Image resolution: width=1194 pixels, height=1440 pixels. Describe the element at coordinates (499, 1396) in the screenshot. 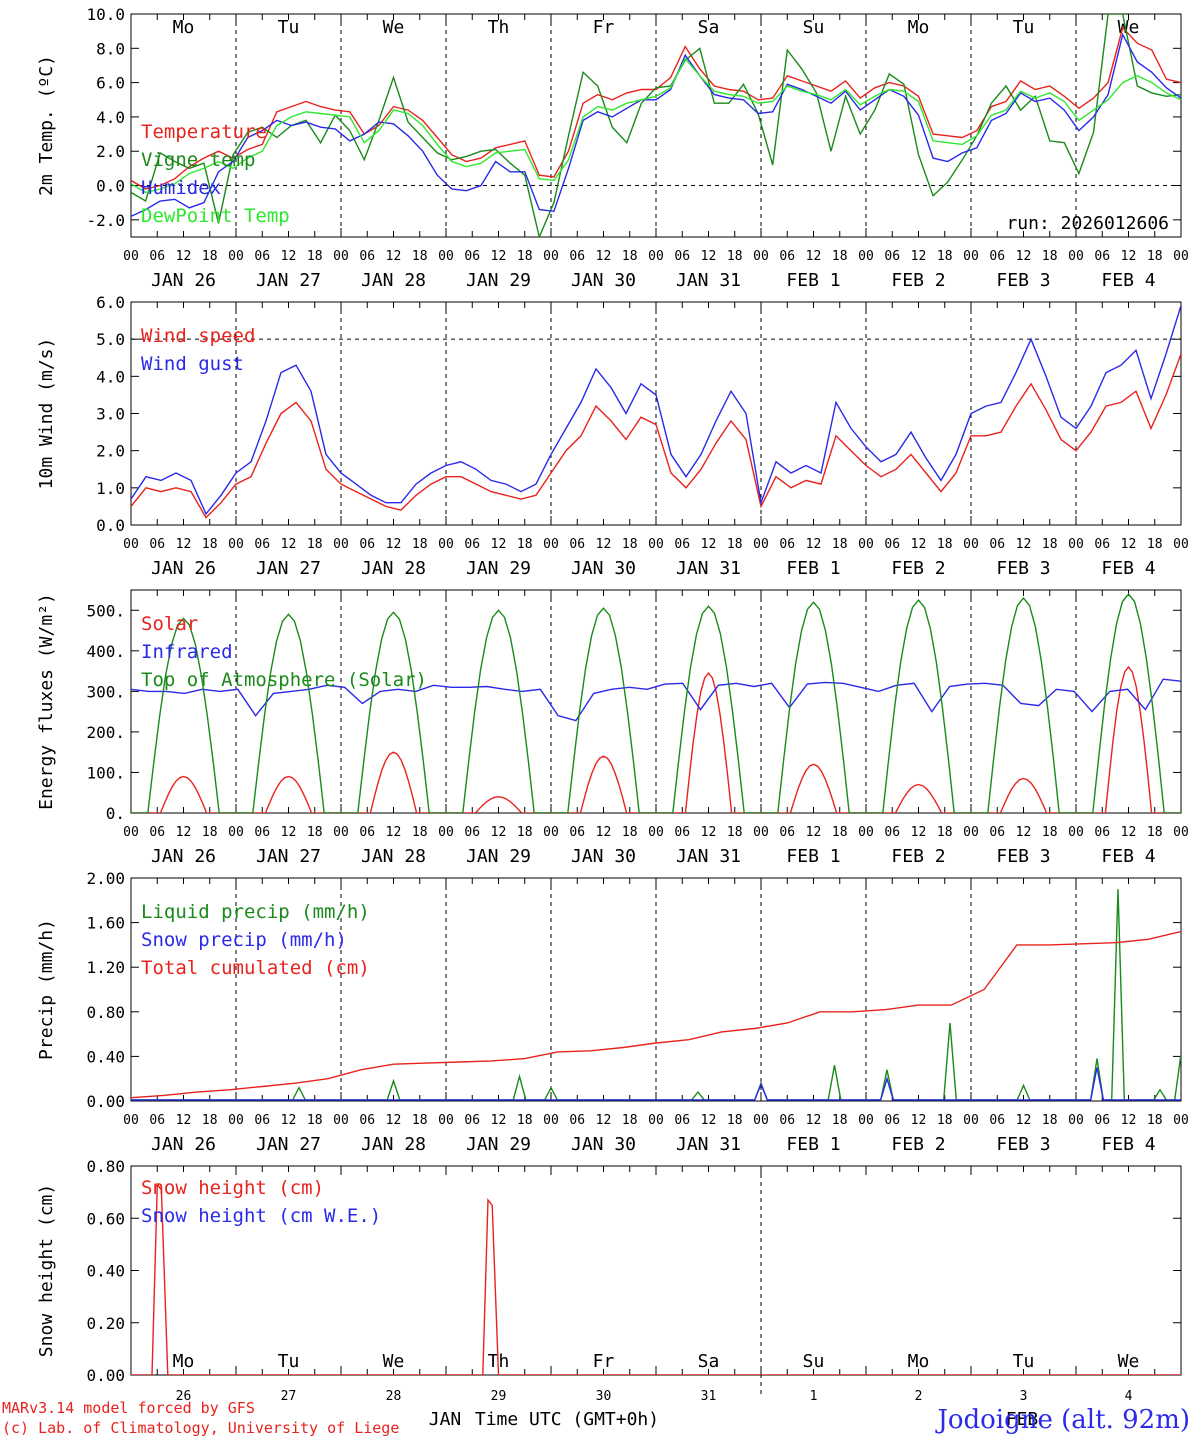

I see `day-number-label: 29` at that location.